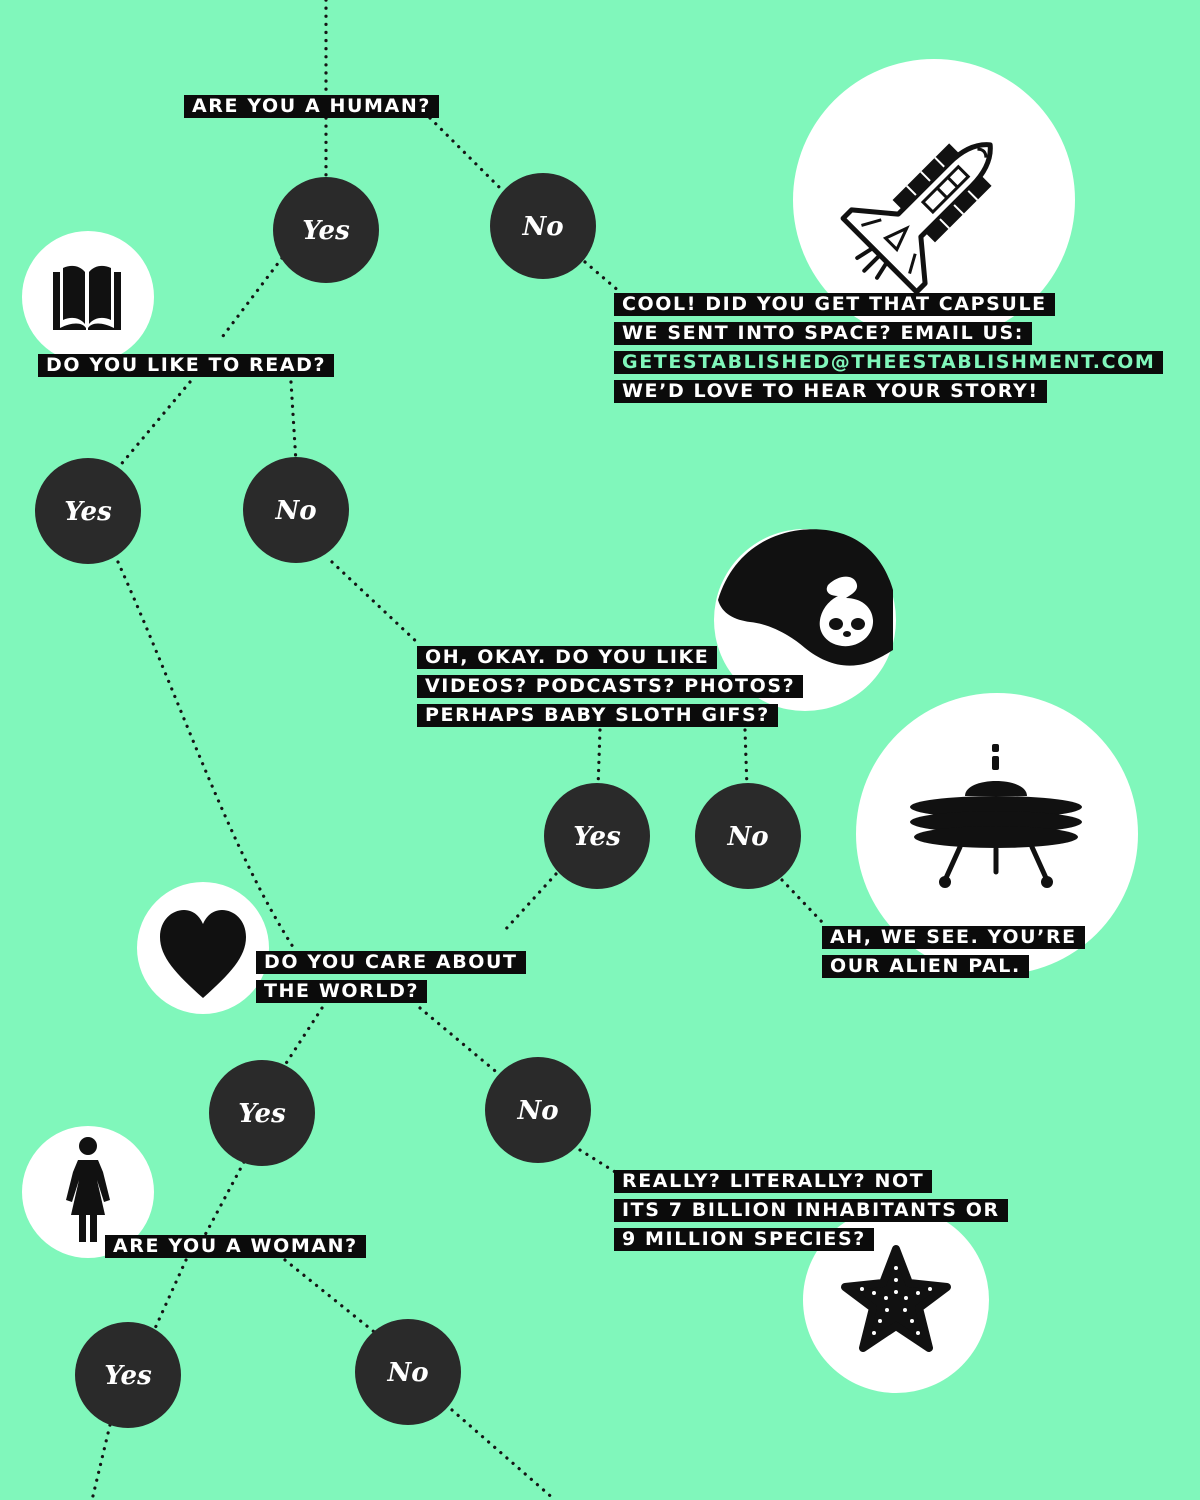  What do you see at coordinates (293, 422) in the screenshot?
I see `connector-read-no` at bounding box center [293, 422].